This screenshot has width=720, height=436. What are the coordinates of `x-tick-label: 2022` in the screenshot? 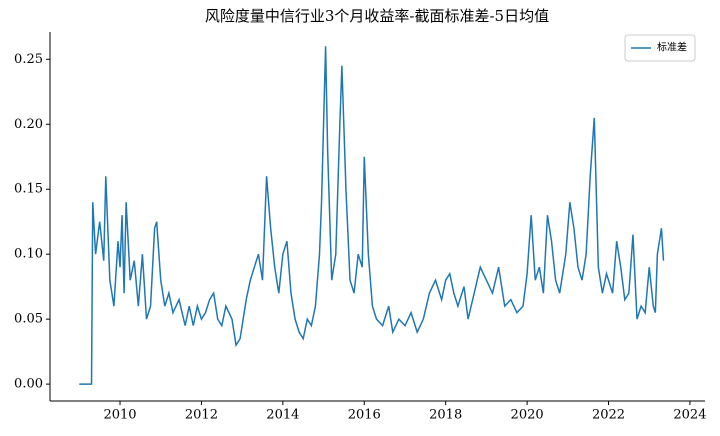 It's located at (608, 415).